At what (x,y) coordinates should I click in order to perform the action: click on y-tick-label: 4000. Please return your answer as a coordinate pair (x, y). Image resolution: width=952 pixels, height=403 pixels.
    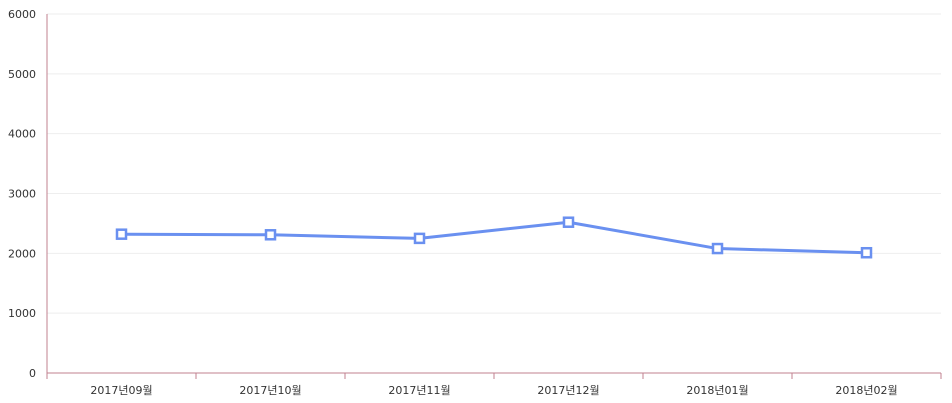
    Looking at the image, I should click on (22, 134).